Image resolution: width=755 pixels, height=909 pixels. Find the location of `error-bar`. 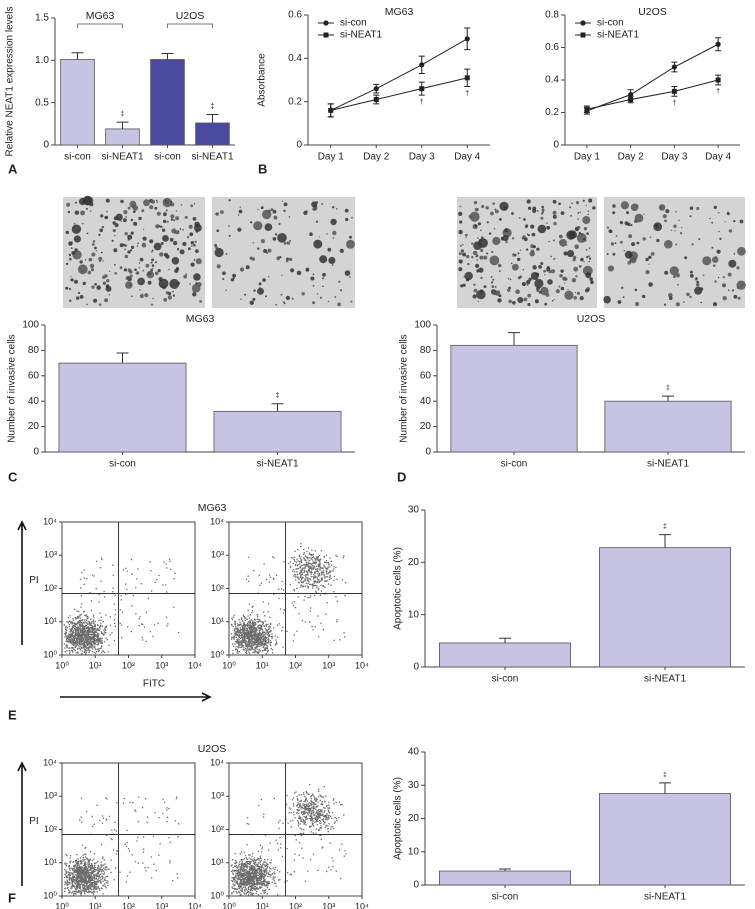

error-bar is located at coordinates (514, 339).